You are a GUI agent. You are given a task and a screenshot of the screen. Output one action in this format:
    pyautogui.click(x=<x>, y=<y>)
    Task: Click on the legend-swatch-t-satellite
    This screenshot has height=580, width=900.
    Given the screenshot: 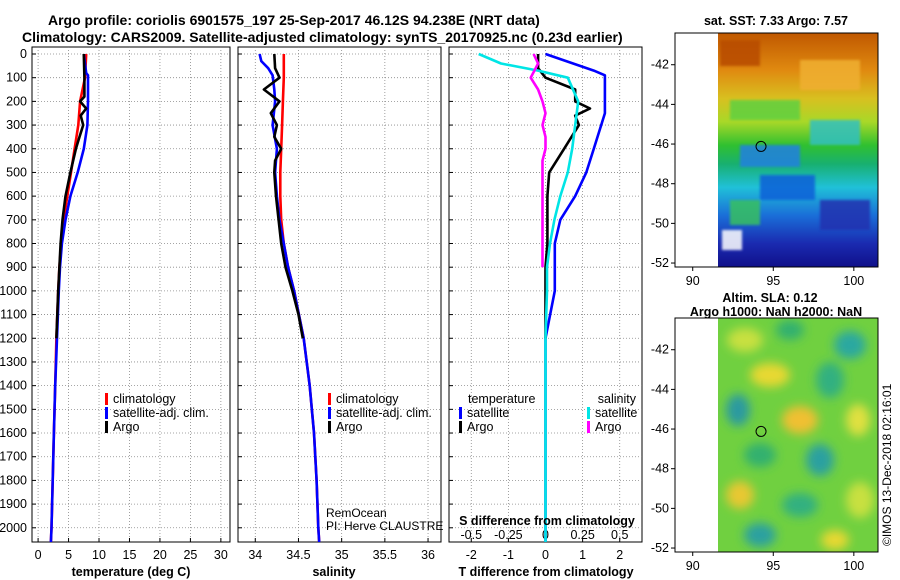 What is the action you would take?
    pyautogui.click(x=460, y=413)
    